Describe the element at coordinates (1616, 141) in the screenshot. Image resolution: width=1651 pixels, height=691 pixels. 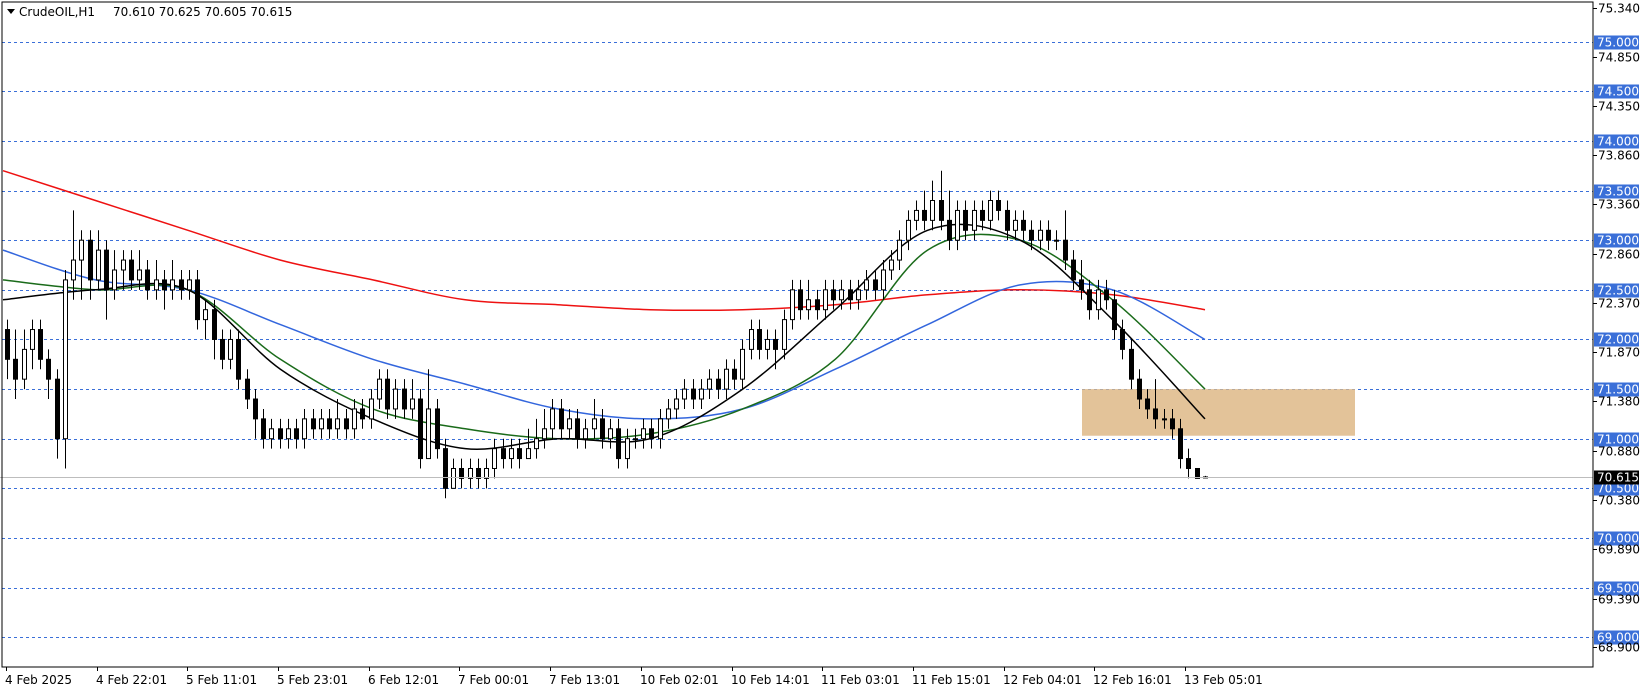
I see `level-price-box: 74.000` at that location.